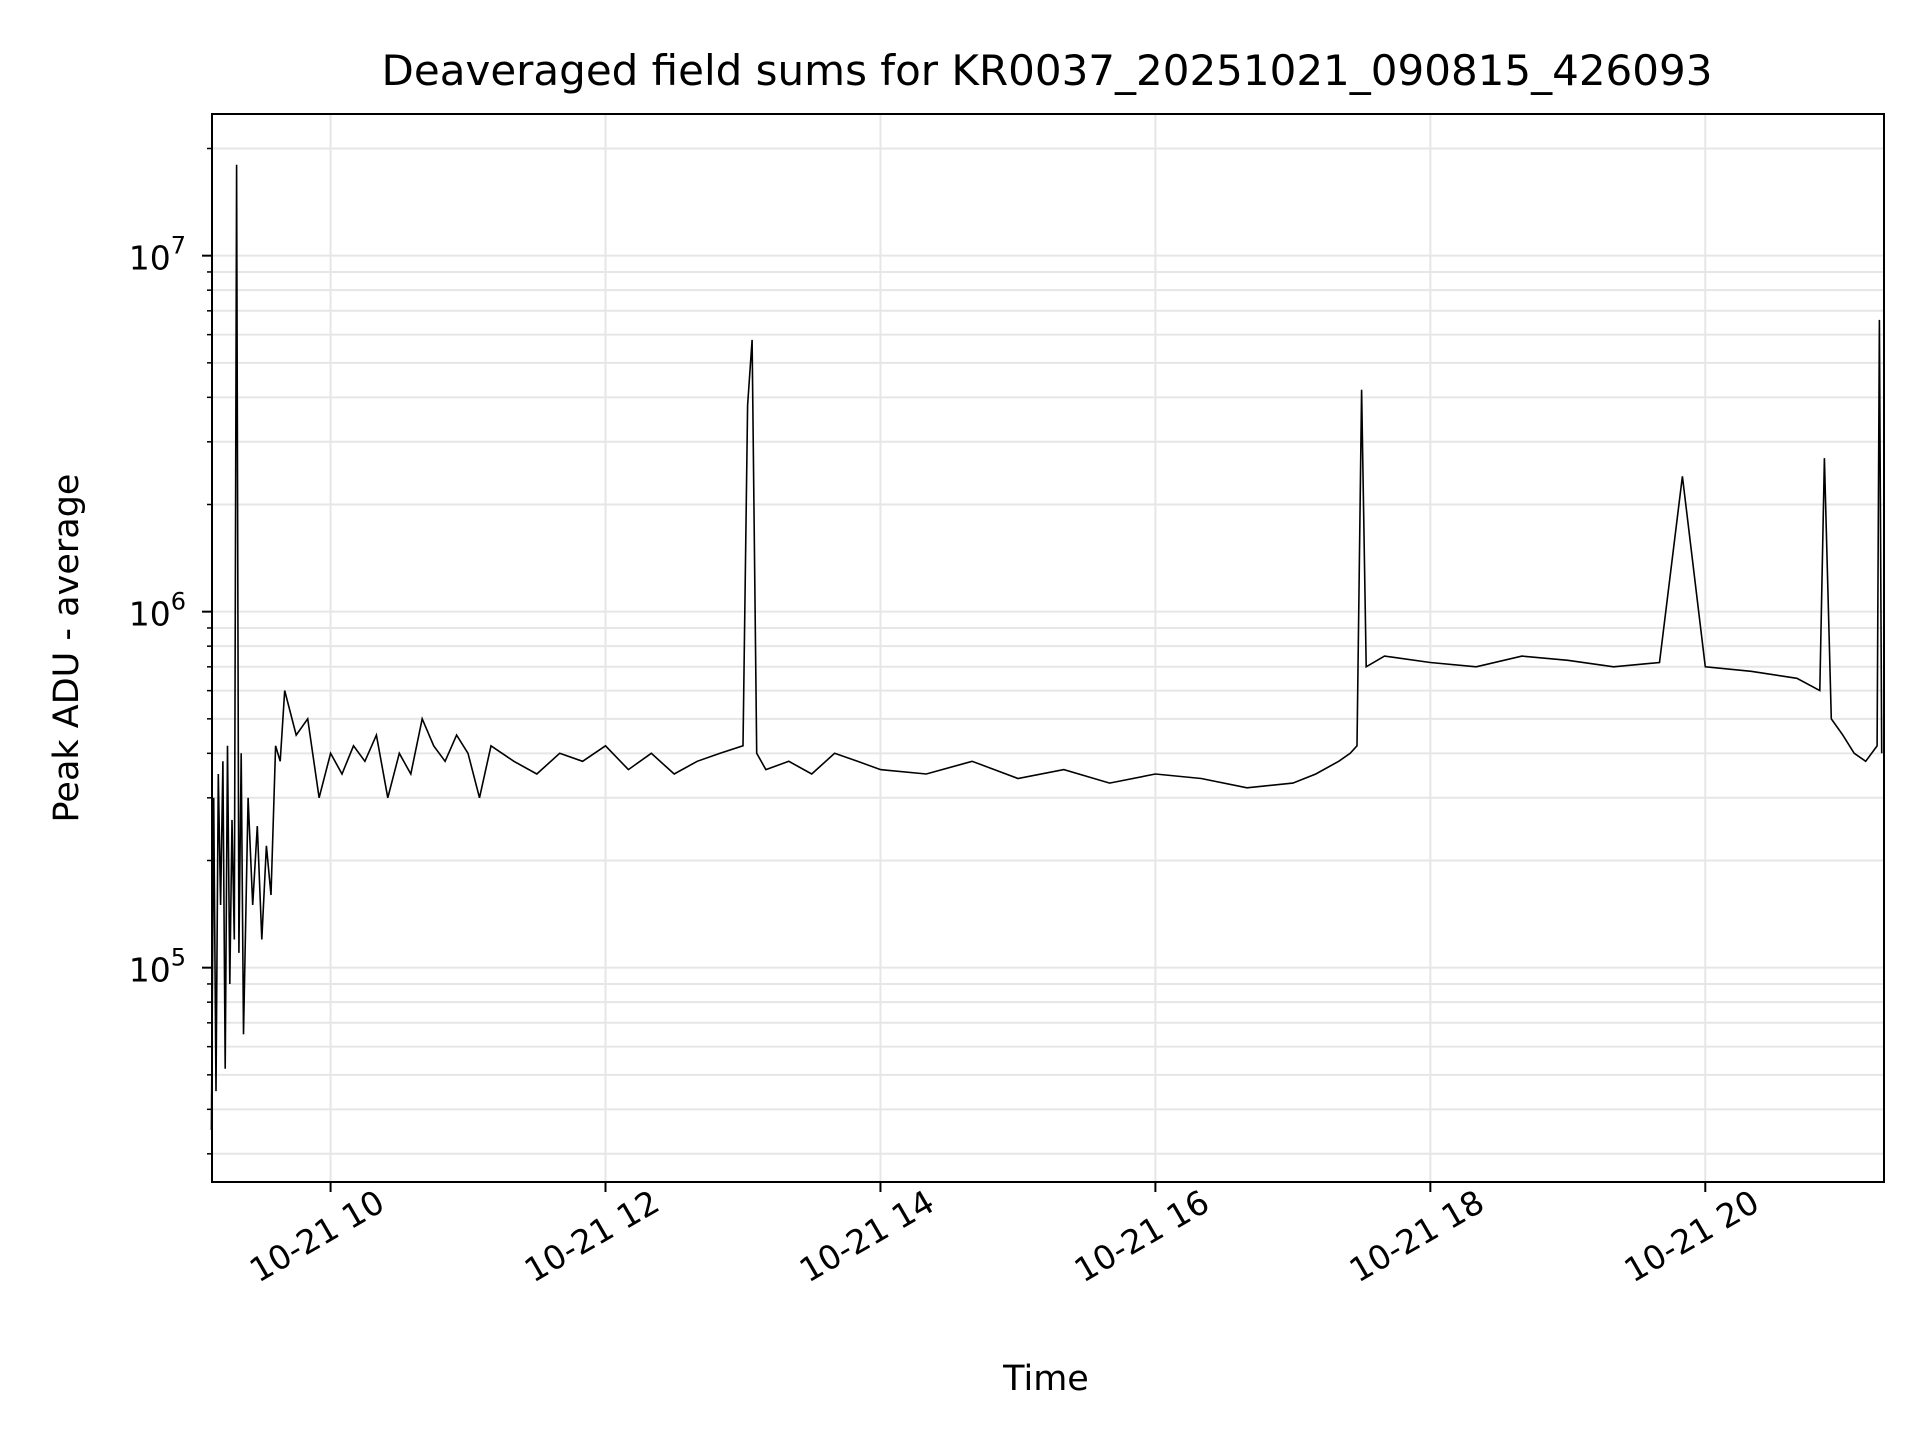 The height and width of the screenshot is (1440, 1920). I want to click on y-tick-label: 10⁷, so click(157, 255).